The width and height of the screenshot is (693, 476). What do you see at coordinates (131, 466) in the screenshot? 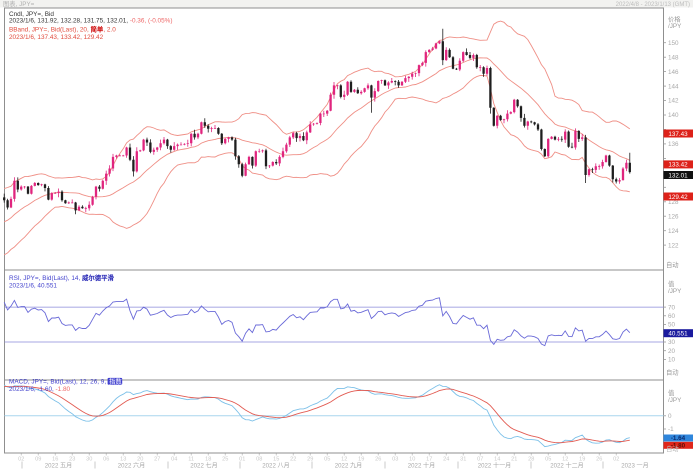
I see `svg-text: 2022 六月` at bounding box center [131, 466].